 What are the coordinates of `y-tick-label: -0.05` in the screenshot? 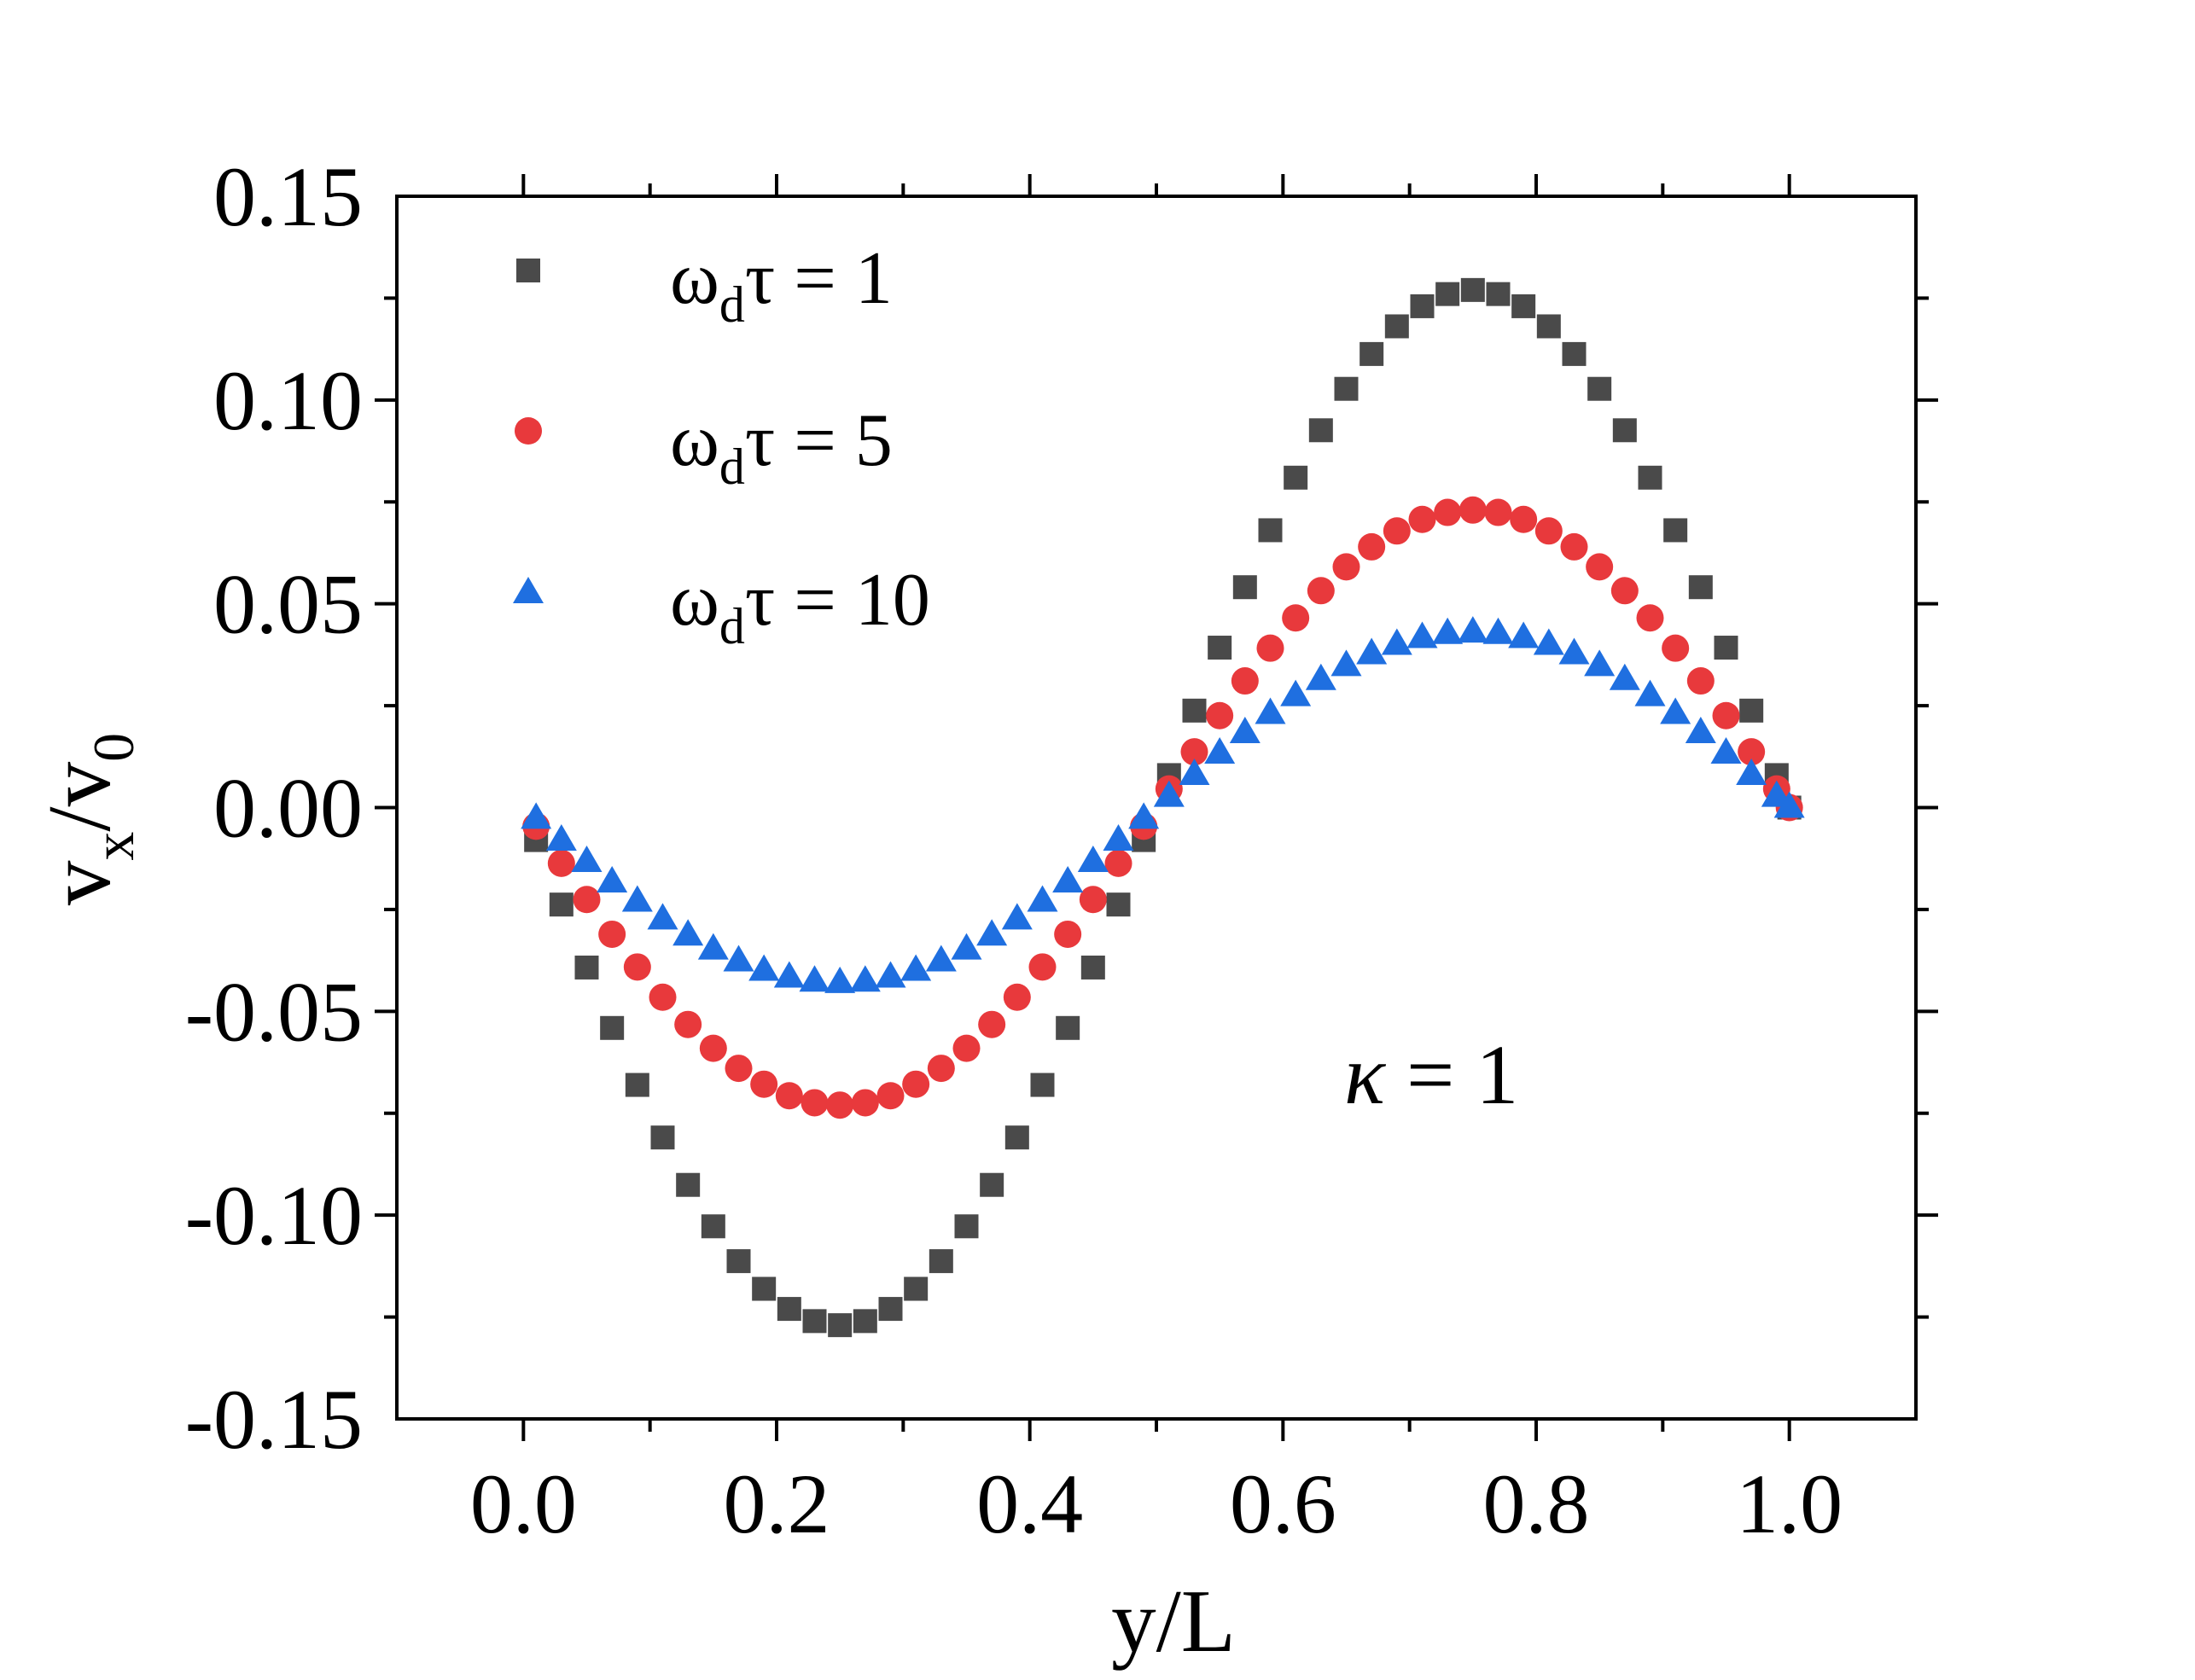 It's located at (274, 1011).